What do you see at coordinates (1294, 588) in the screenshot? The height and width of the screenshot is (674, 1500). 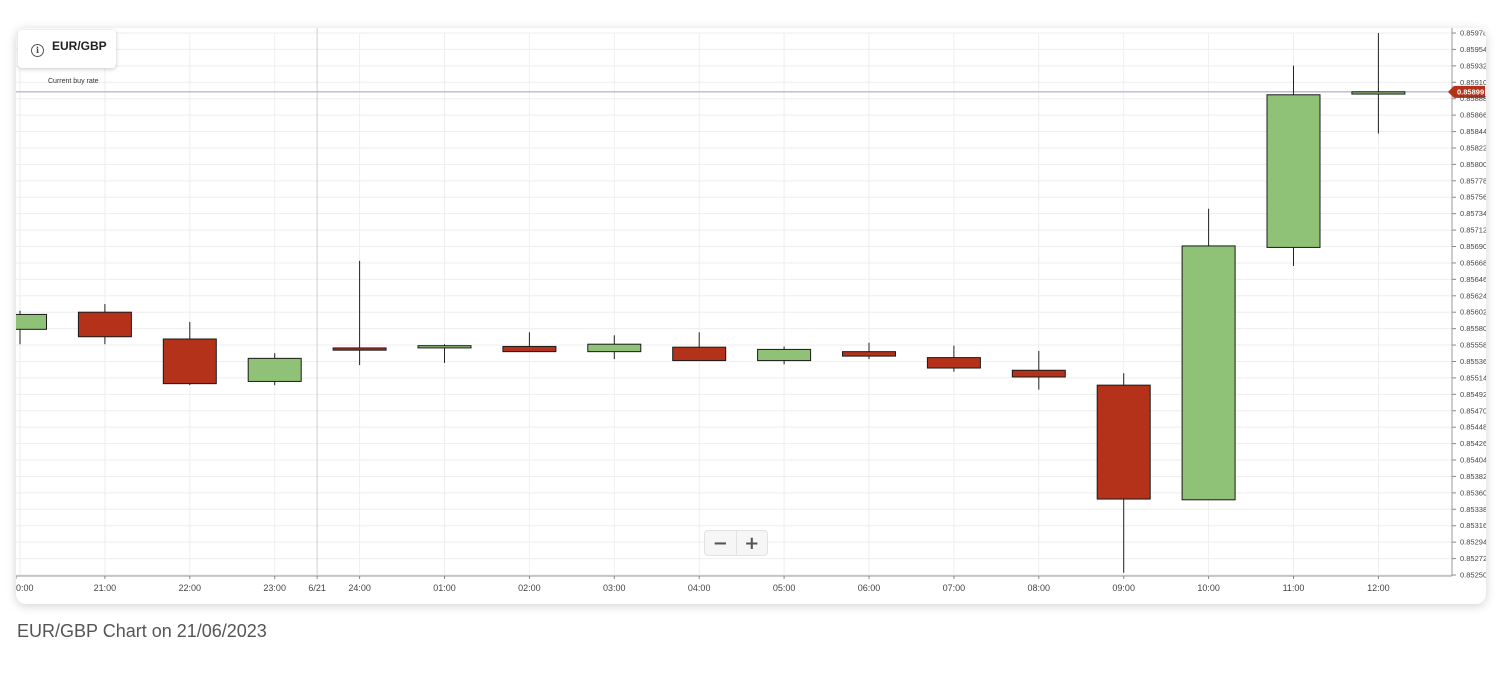 I see `x-tick-label: 11:00` at bounding box center [1294, 588].